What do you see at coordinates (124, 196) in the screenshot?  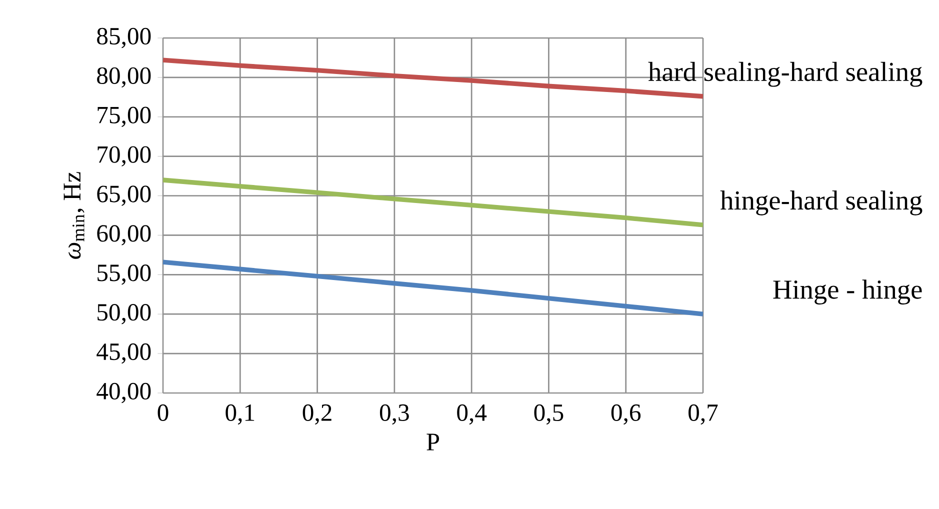 I see `y-tick-label: 65,00` at bounding box center [124, 196].